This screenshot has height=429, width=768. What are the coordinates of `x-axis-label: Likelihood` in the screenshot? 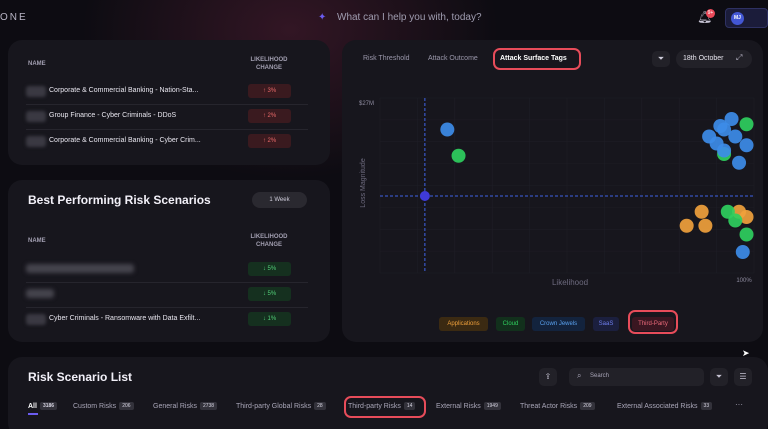 It's located at (570, 282).